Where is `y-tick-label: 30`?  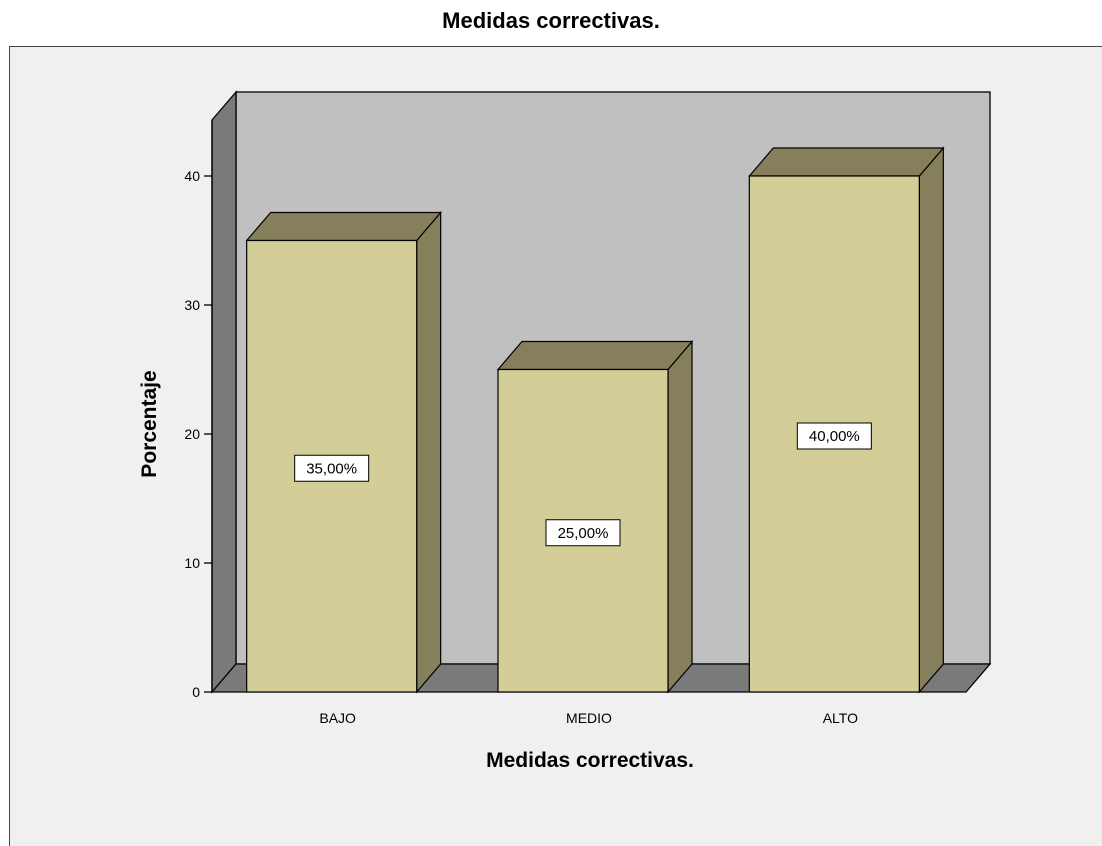
y-tick-label: 30 is located at coordinates (192, 305).